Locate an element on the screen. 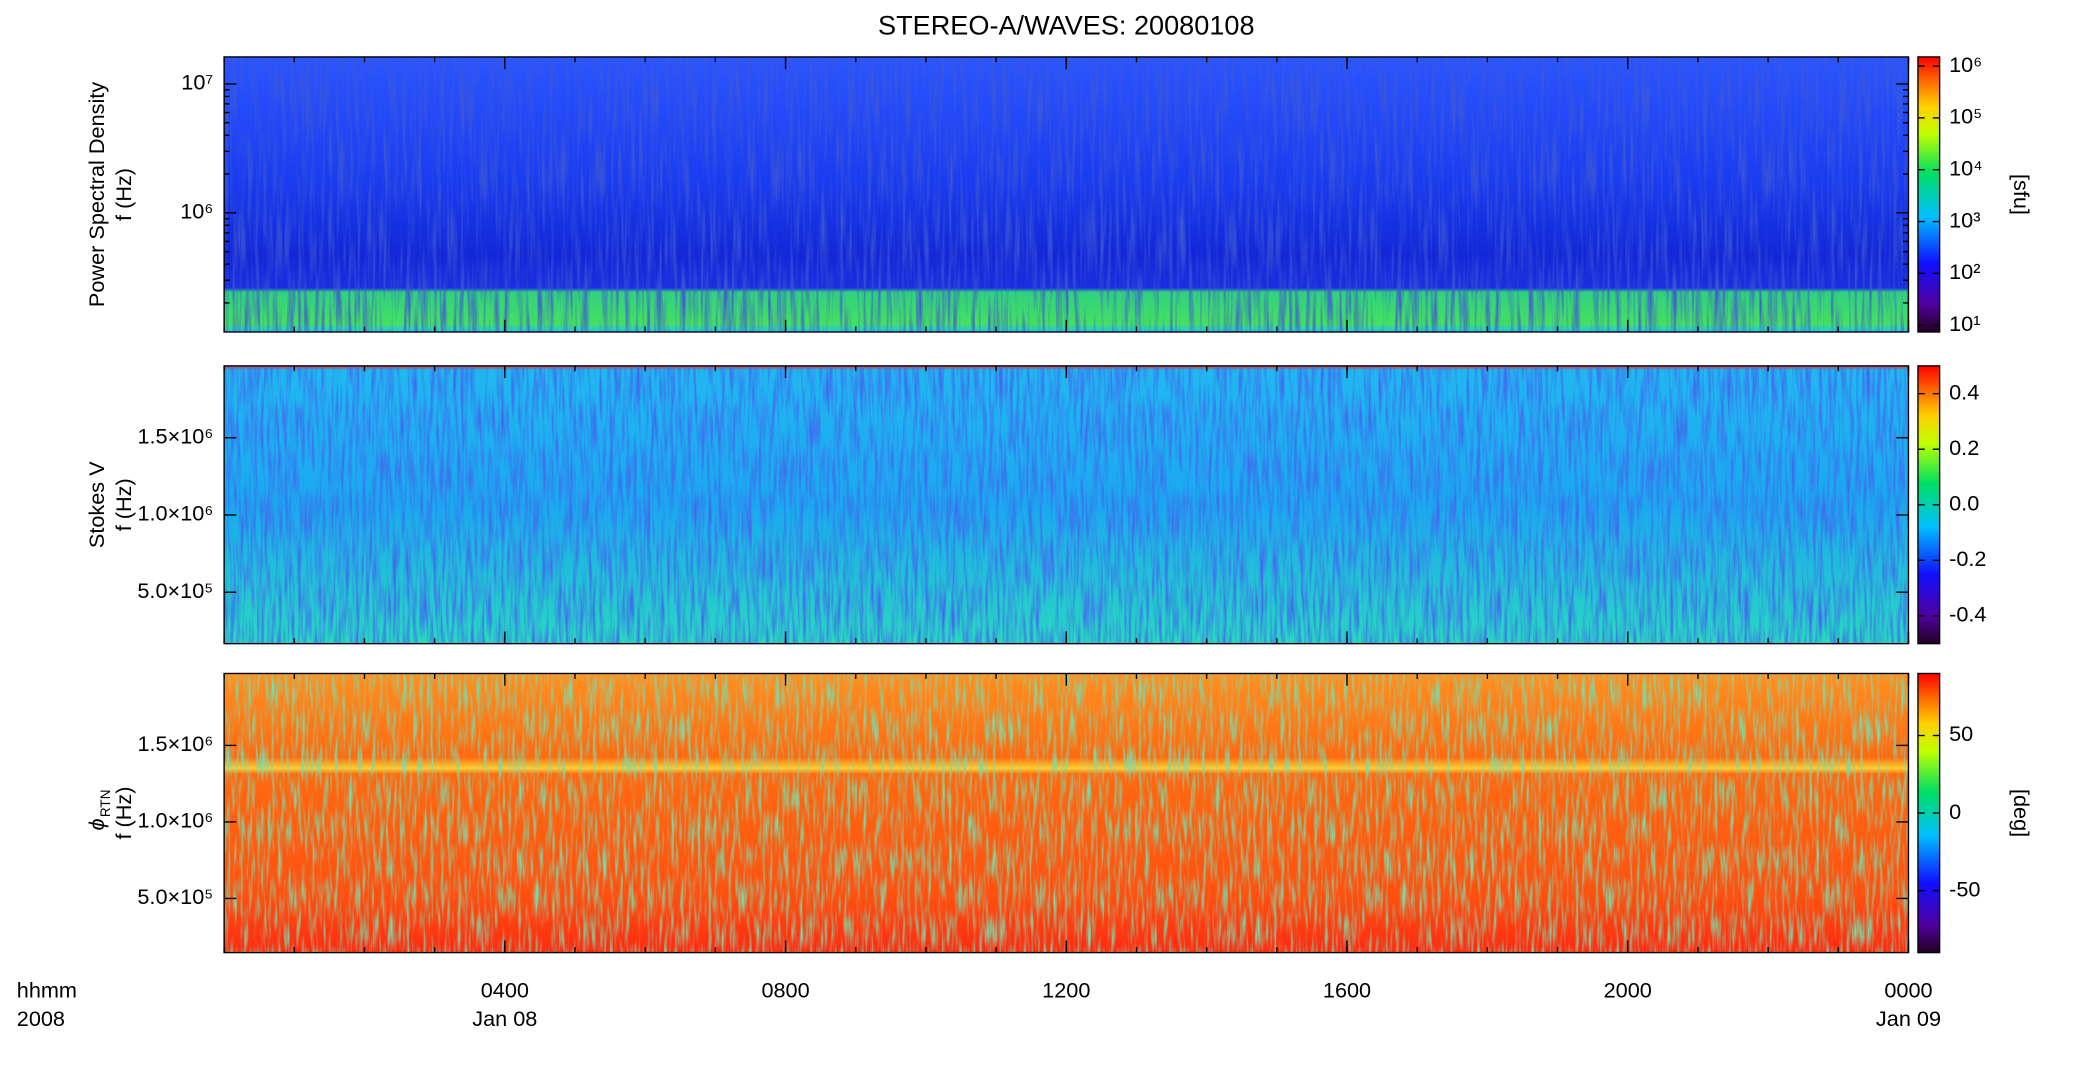 The width and height of the screenshot is (2096, 1080). colorbar-tick-label: 10¹ is located at coordinates (1964, 323).